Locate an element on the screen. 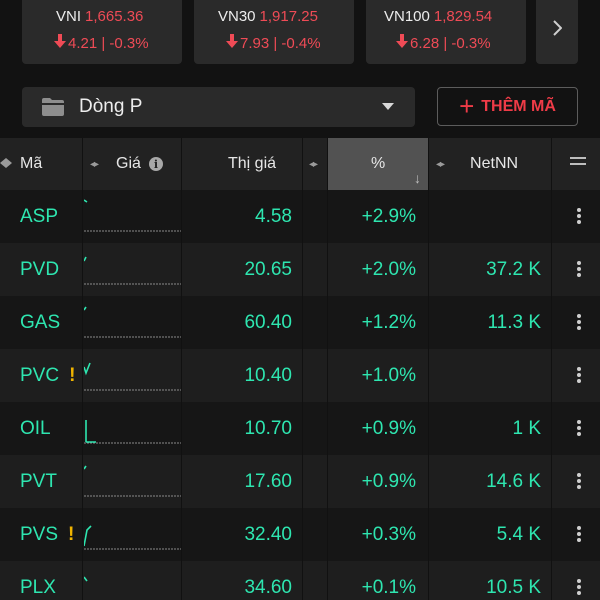  symbol-cell: GAS is located at coordinates (40, 322).